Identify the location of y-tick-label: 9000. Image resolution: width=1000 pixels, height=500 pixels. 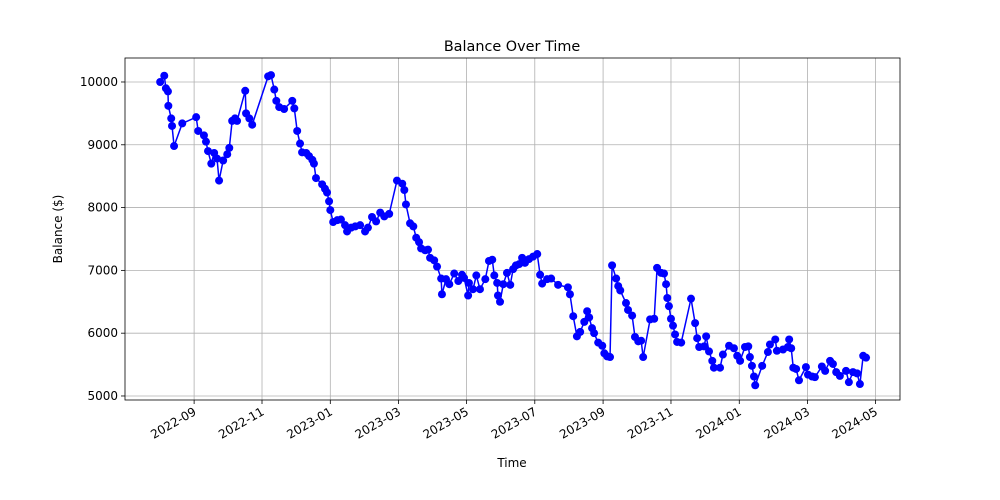
(102, 145).